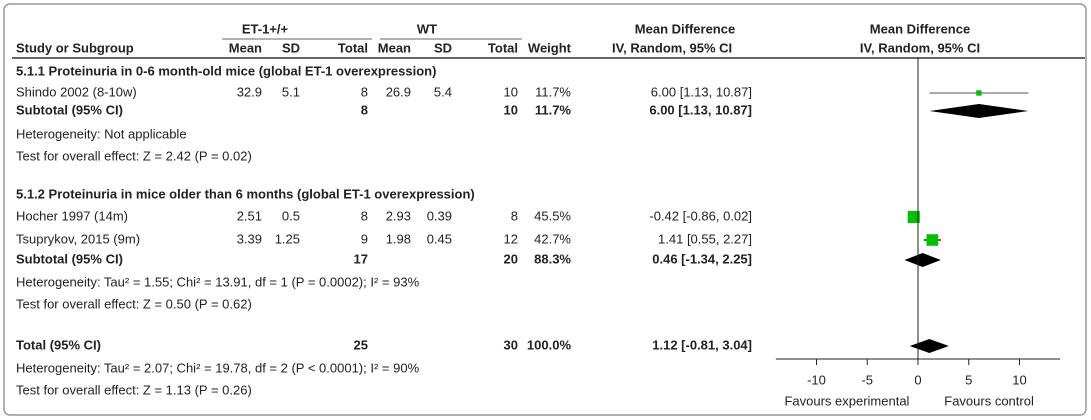 The image size is (1091, 420). I want to click on cell: 1.25, so click(287, 238).